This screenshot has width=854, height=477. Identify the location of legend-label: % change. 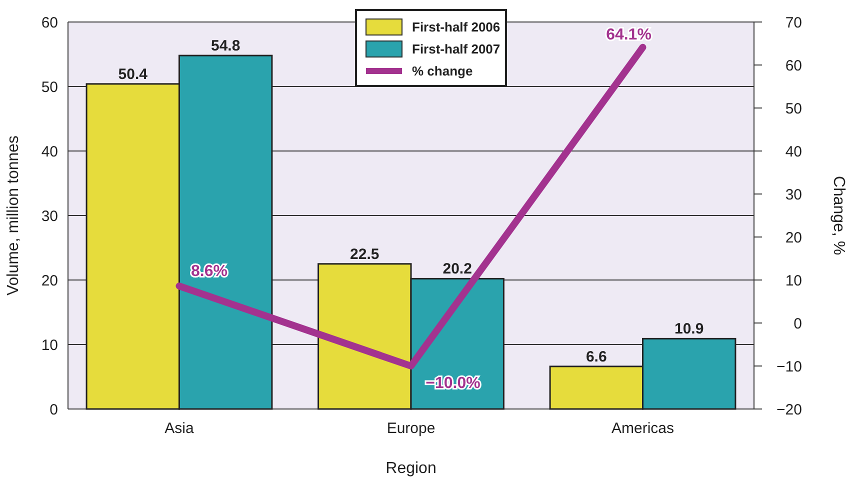
(442, 71).